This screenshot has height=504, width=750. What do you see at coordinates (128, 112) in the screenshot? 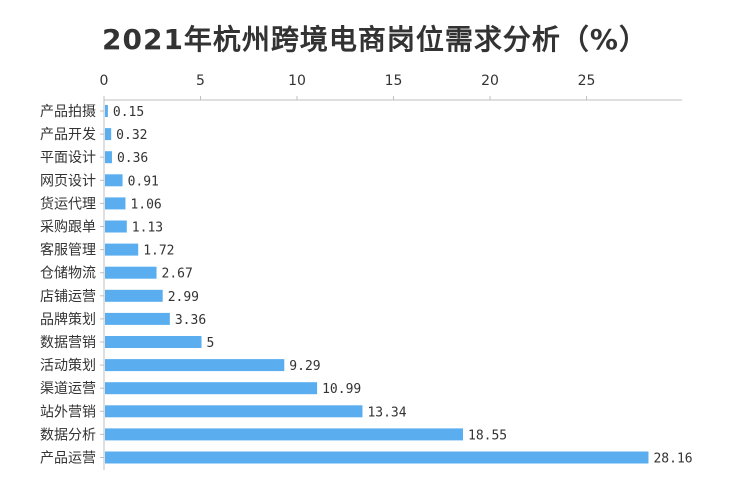
I see `data-label: 0.15` at bounding box center [128, 112].